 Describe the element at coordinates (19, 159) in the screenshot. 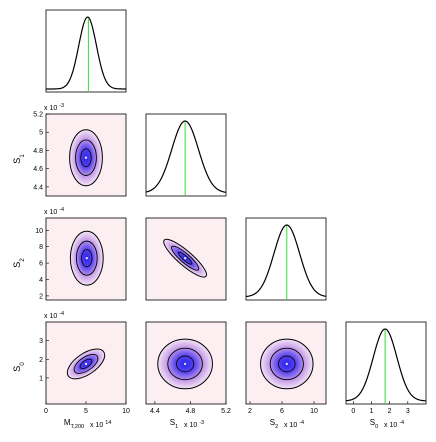

I see `ylabel-s1: S1` at that location.